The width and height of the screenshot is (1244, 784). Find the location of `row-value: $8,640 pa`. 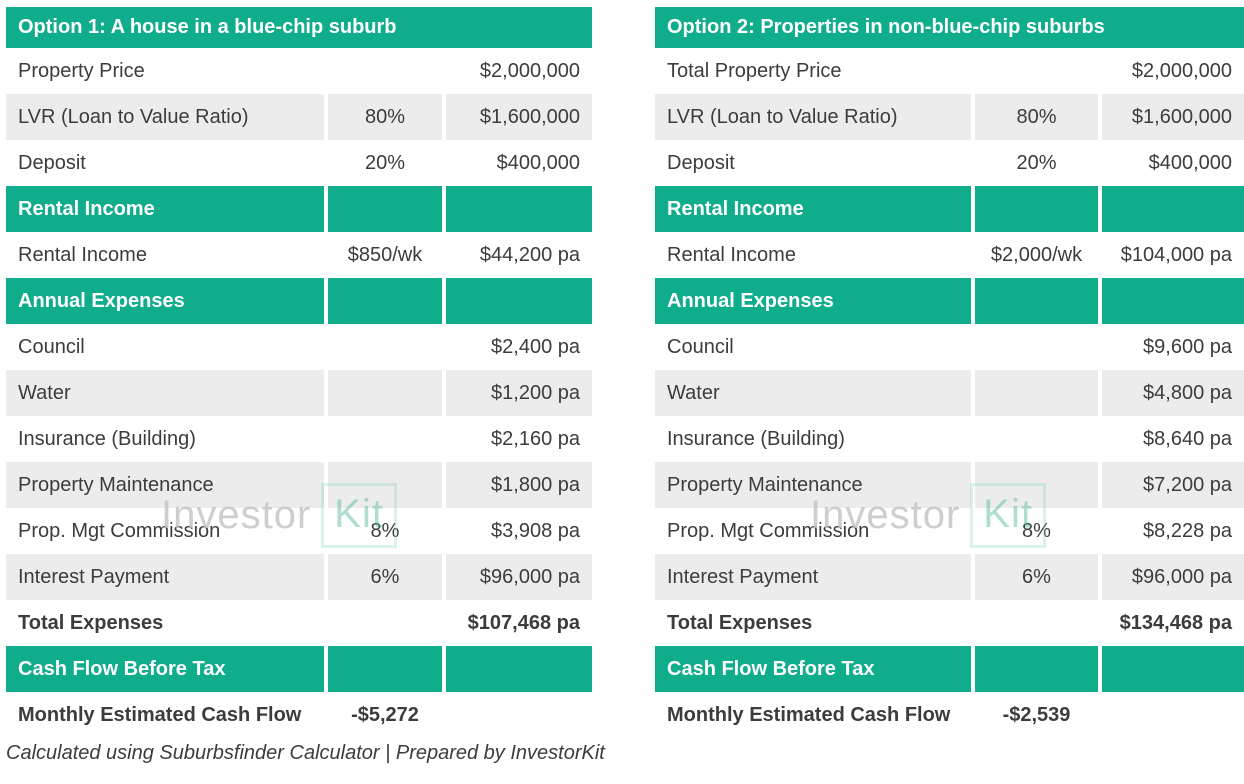

row-value: $8,640 pa is located at coordinates (1187, 438).